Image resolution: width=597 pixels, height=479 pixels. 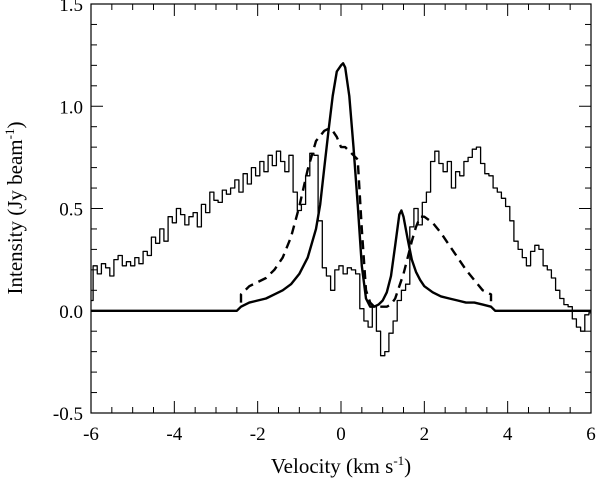 What do you see at coordinates (258, 434) in the screenshot?
I see `x-tick-label: -2` at bounding box center [258, 434].